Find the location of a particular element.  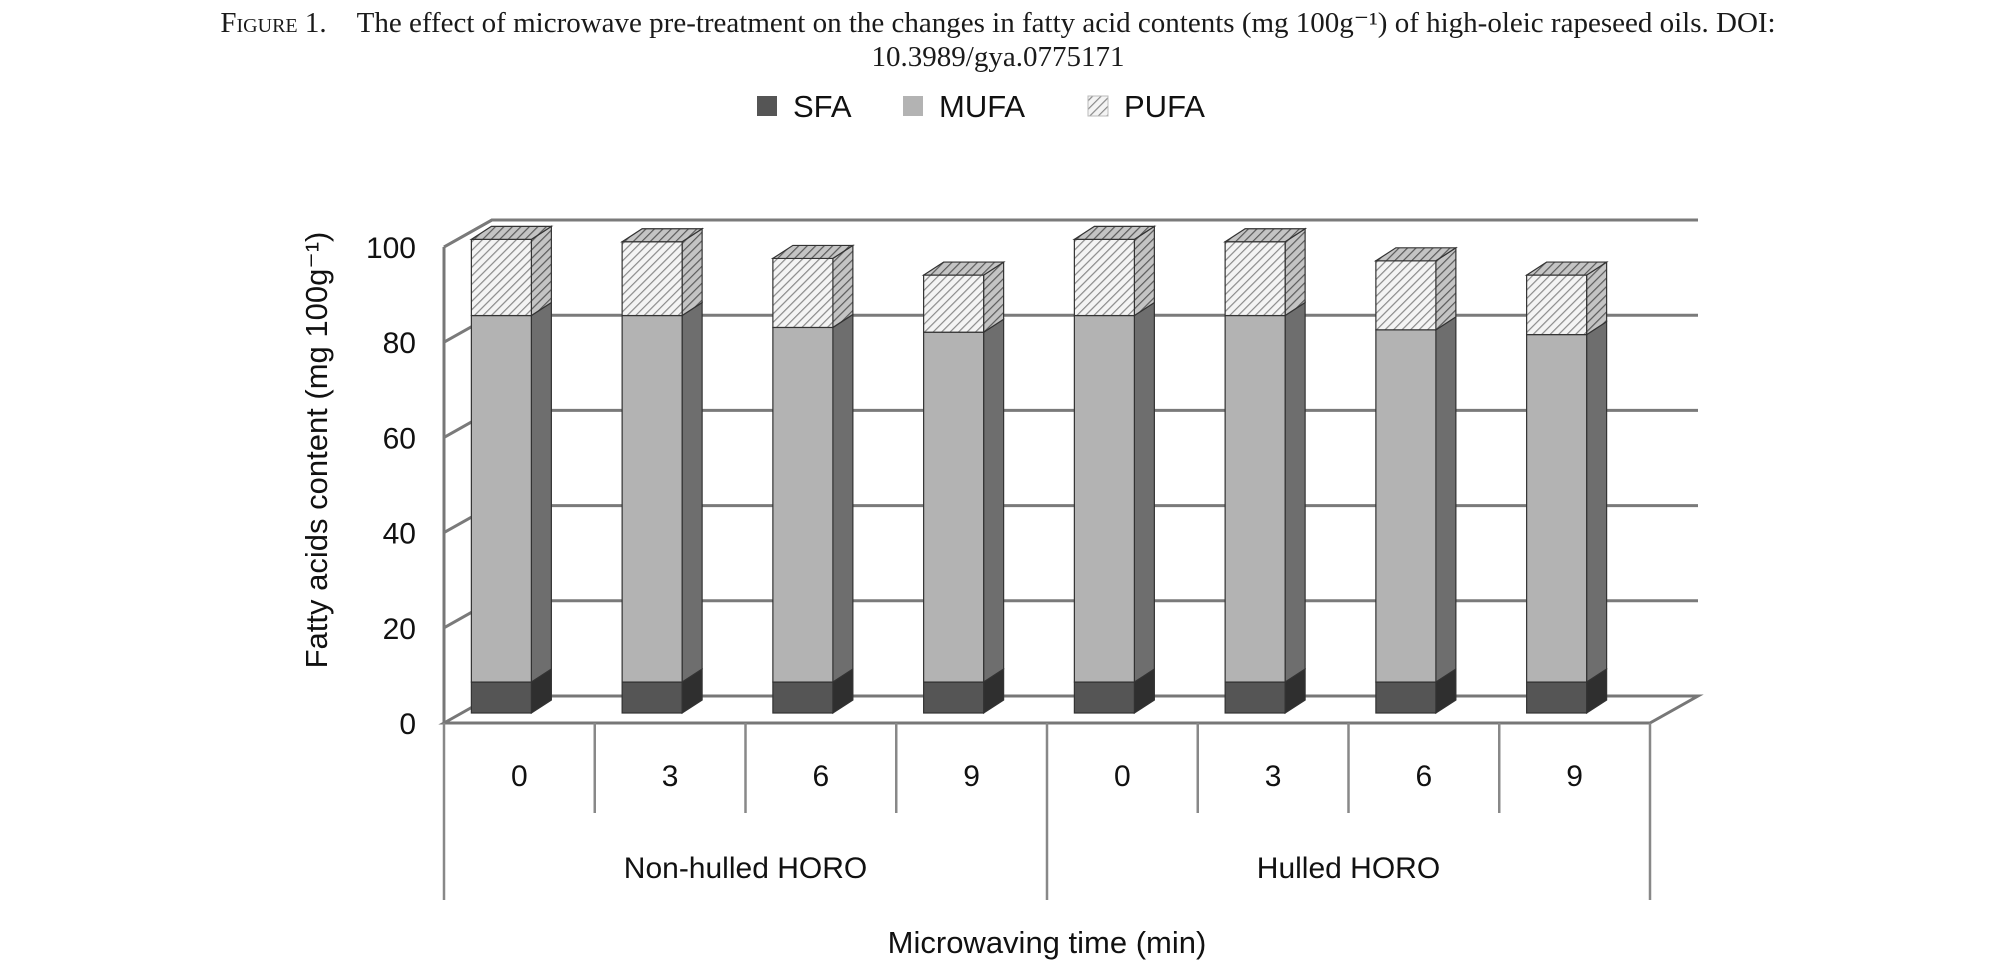

legend-item-sfa: SFA is located at coordinates (804, 106).